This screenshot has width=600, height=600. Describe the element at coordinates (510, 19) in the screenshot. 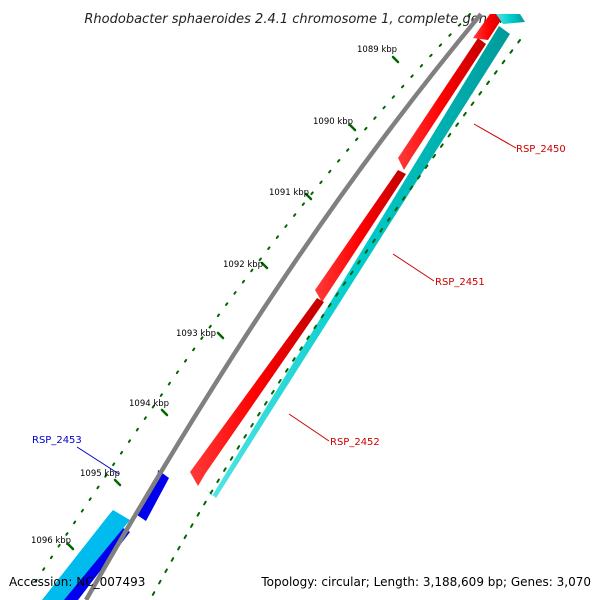

I see `gene-bar` at that location.